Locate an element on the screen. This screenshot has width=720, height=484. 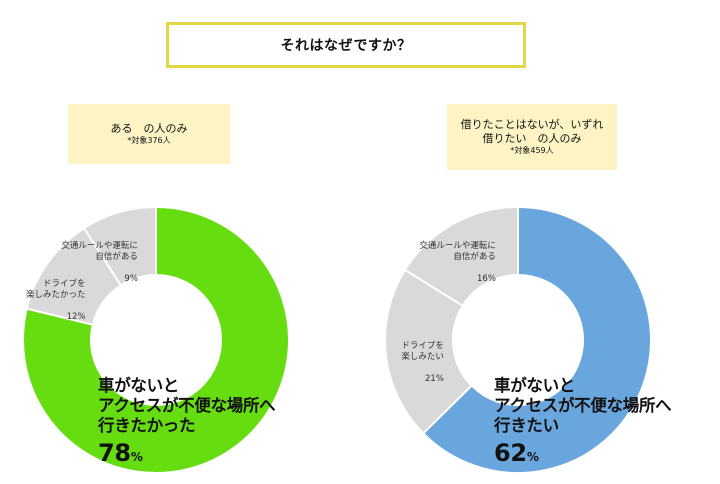
condition-left-text: ある の人のみ is located at coordinates (149, 128).